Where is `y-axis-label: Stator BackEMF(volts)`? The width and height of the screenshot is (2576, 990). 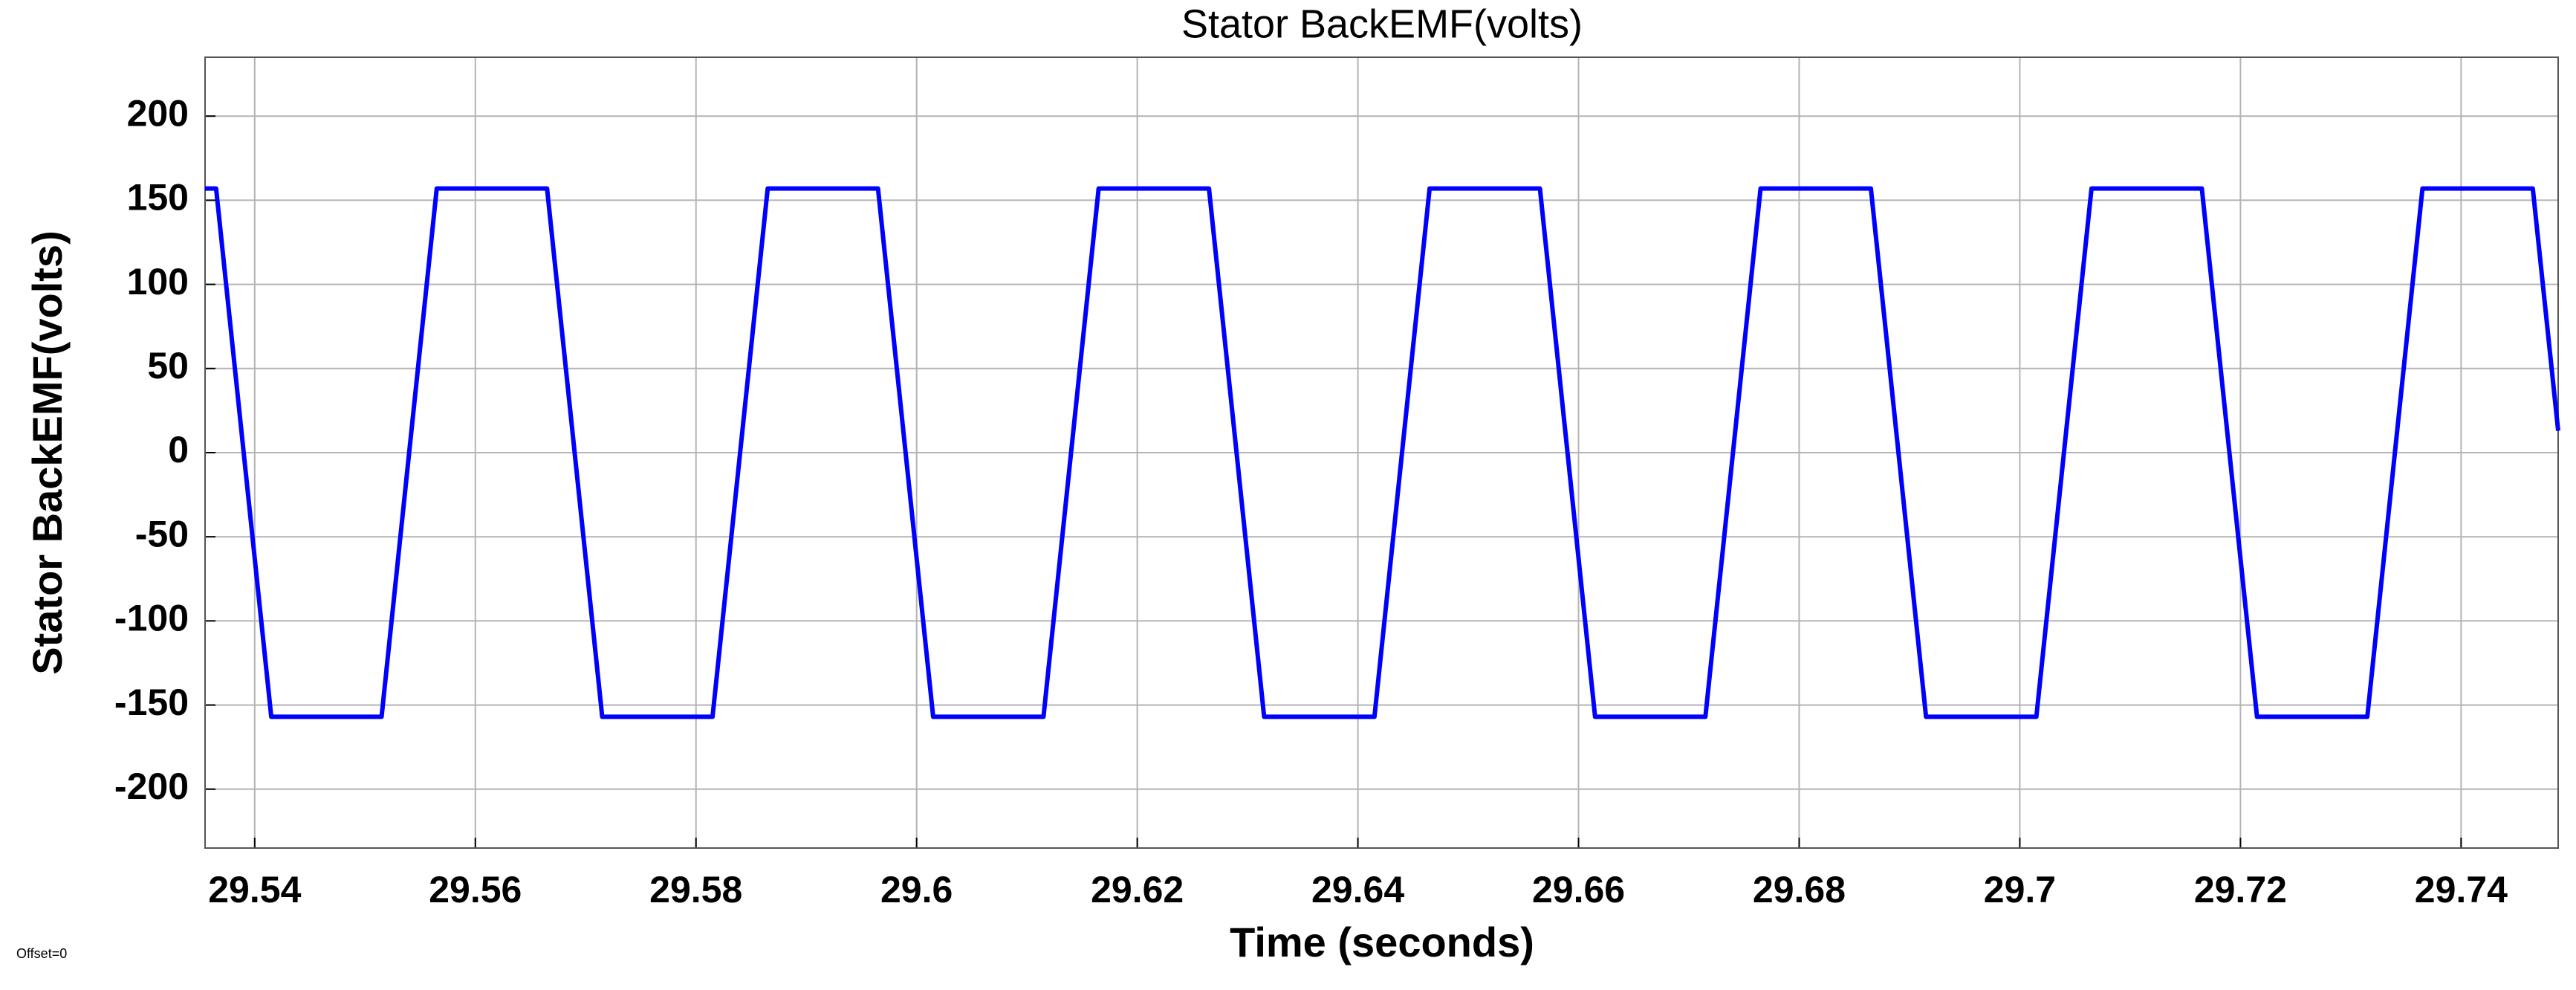
y-axis-label: Stator BackEMF(volts) is located at coordinates (47, 452).